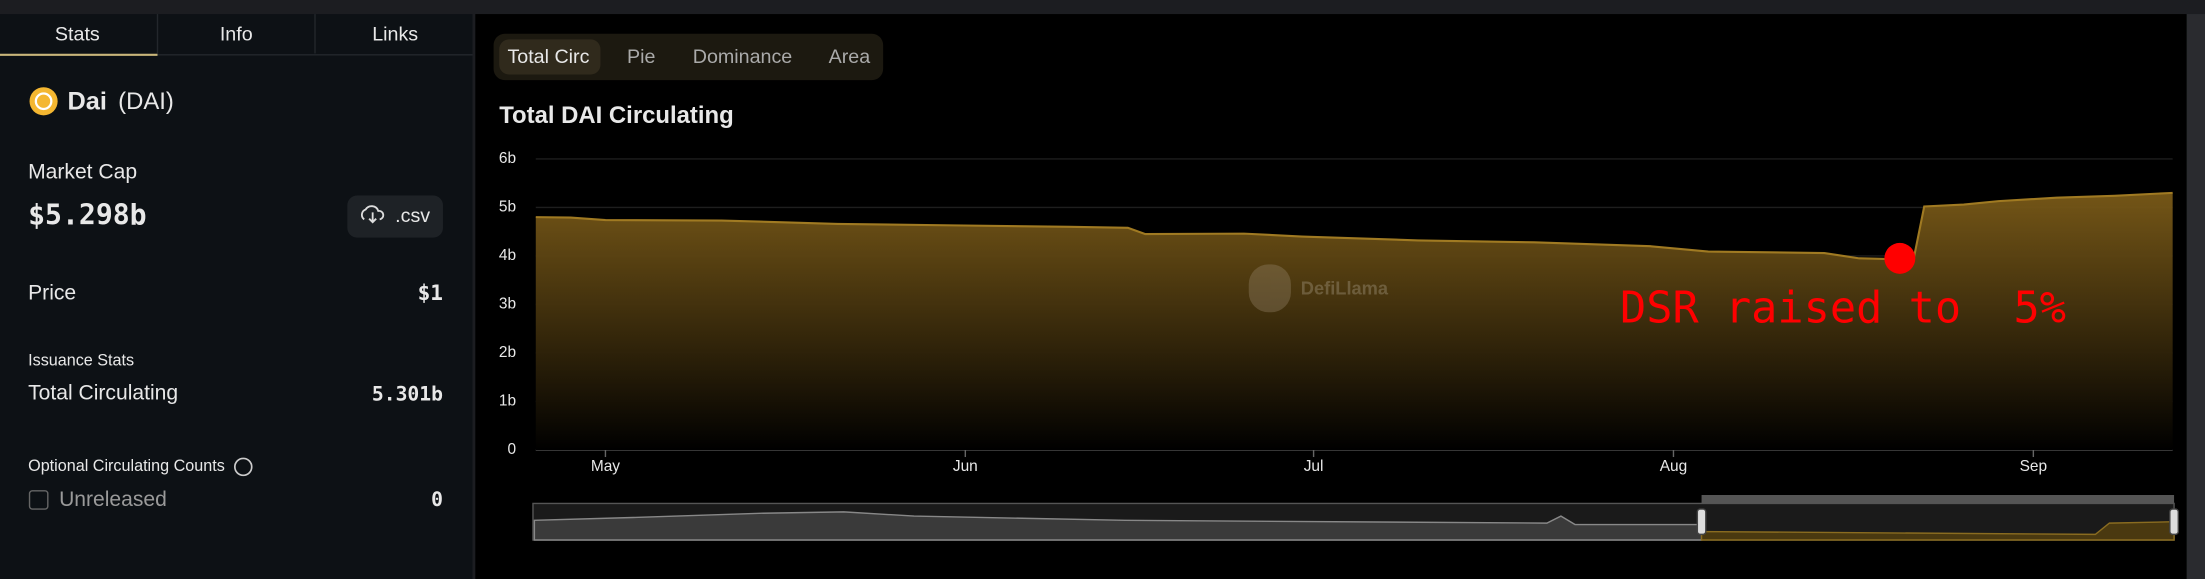 This screenshot has width=2205, height=579. Describe the element at coordinates (81, 361) in the screenshot. I see `section-title: Issuance Stats` at that location.